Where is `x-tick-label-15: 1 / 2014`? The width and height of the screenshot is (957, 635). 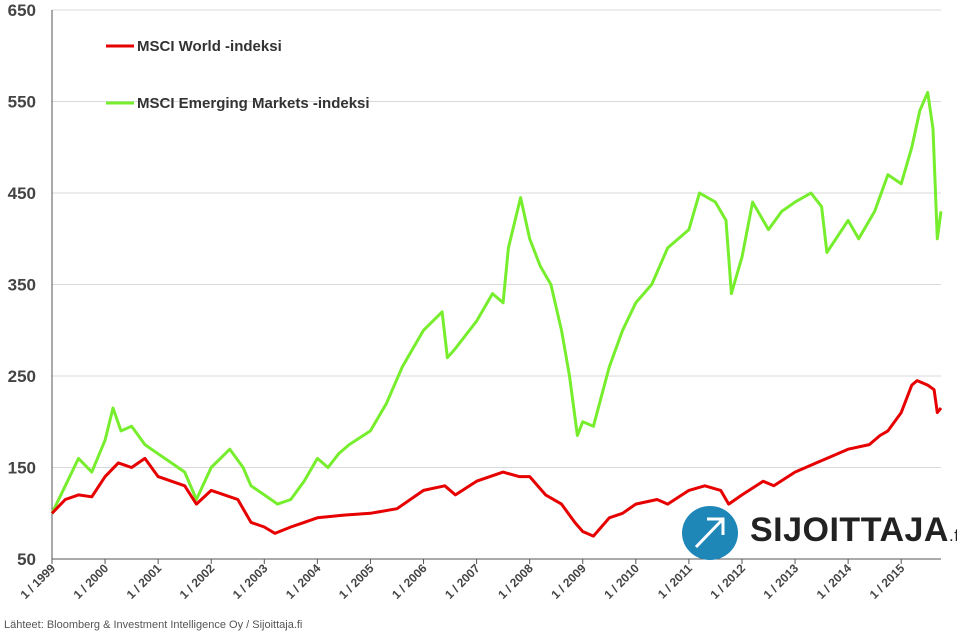
x-tick-label-15: 1 / 2014 is located at coordinates (834, 581).